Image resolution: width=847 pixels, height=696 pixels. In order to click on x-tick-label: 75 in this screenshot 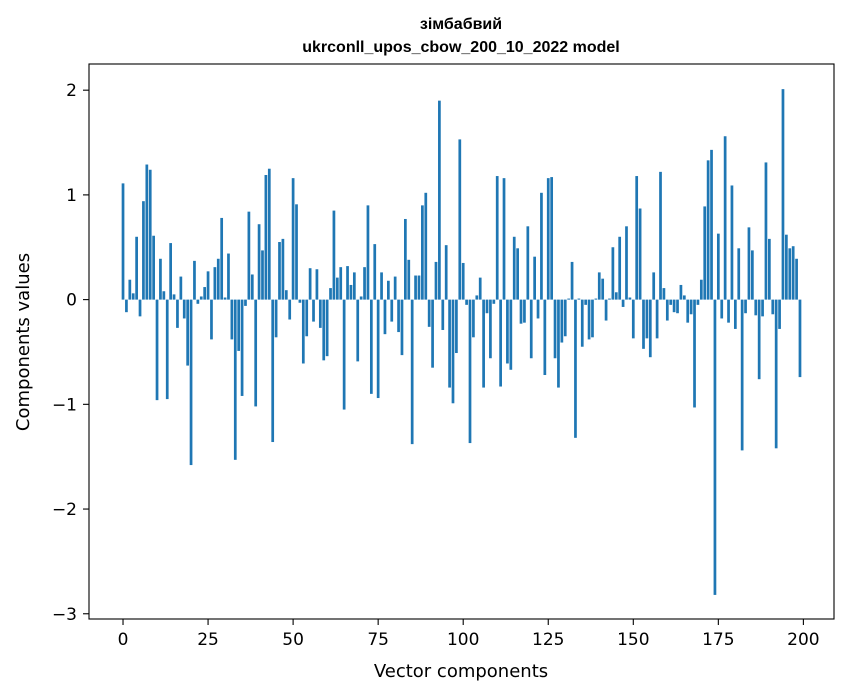, I will do `click(378, 640)`.